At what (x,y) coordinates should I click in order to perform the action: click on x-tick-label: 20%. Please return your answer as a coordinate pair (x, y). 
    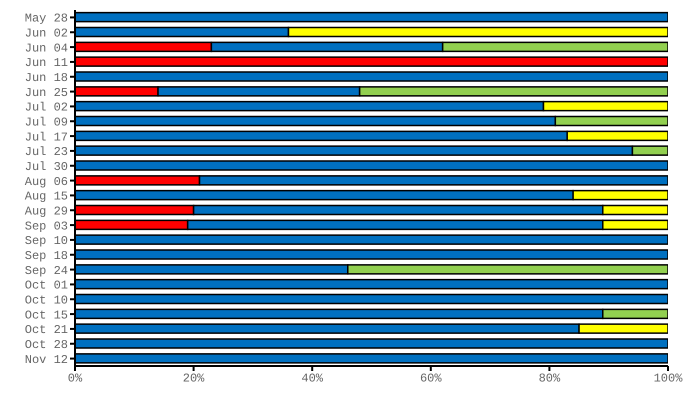
    Looking at the image, I should click on (194, 379).